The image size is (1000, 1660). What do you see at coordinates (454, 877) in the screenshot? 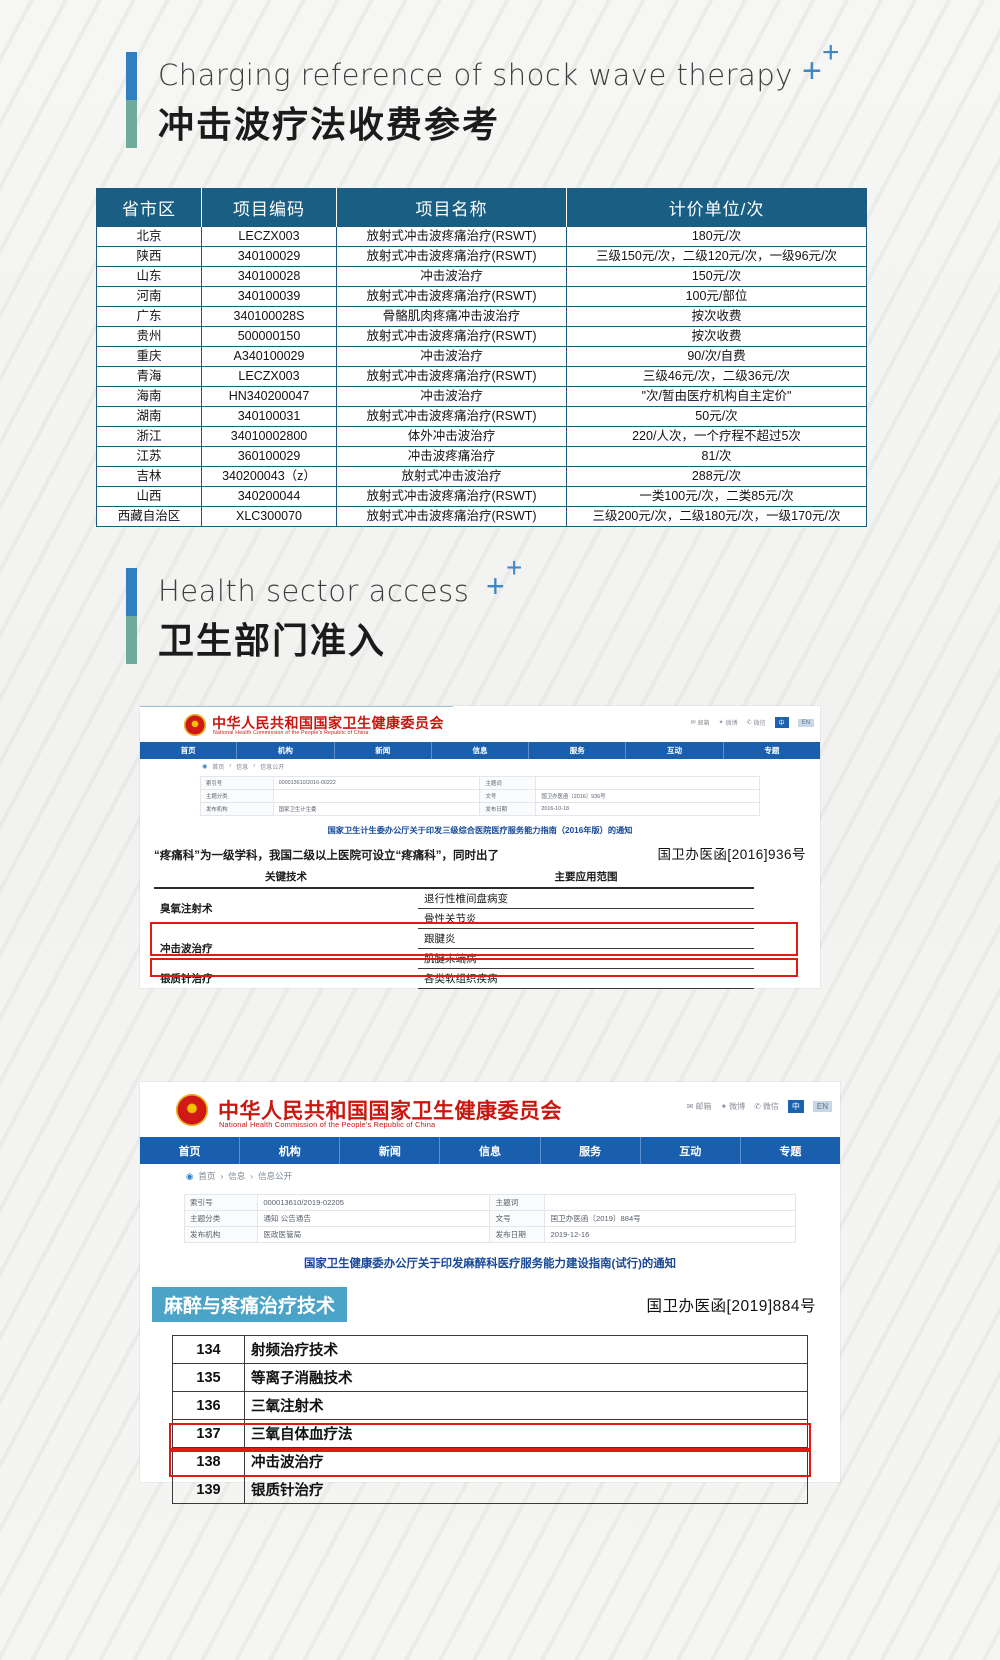
I see `ktable-header-row: 关键技术 主要应用范围` at bounding box center [454, 877].